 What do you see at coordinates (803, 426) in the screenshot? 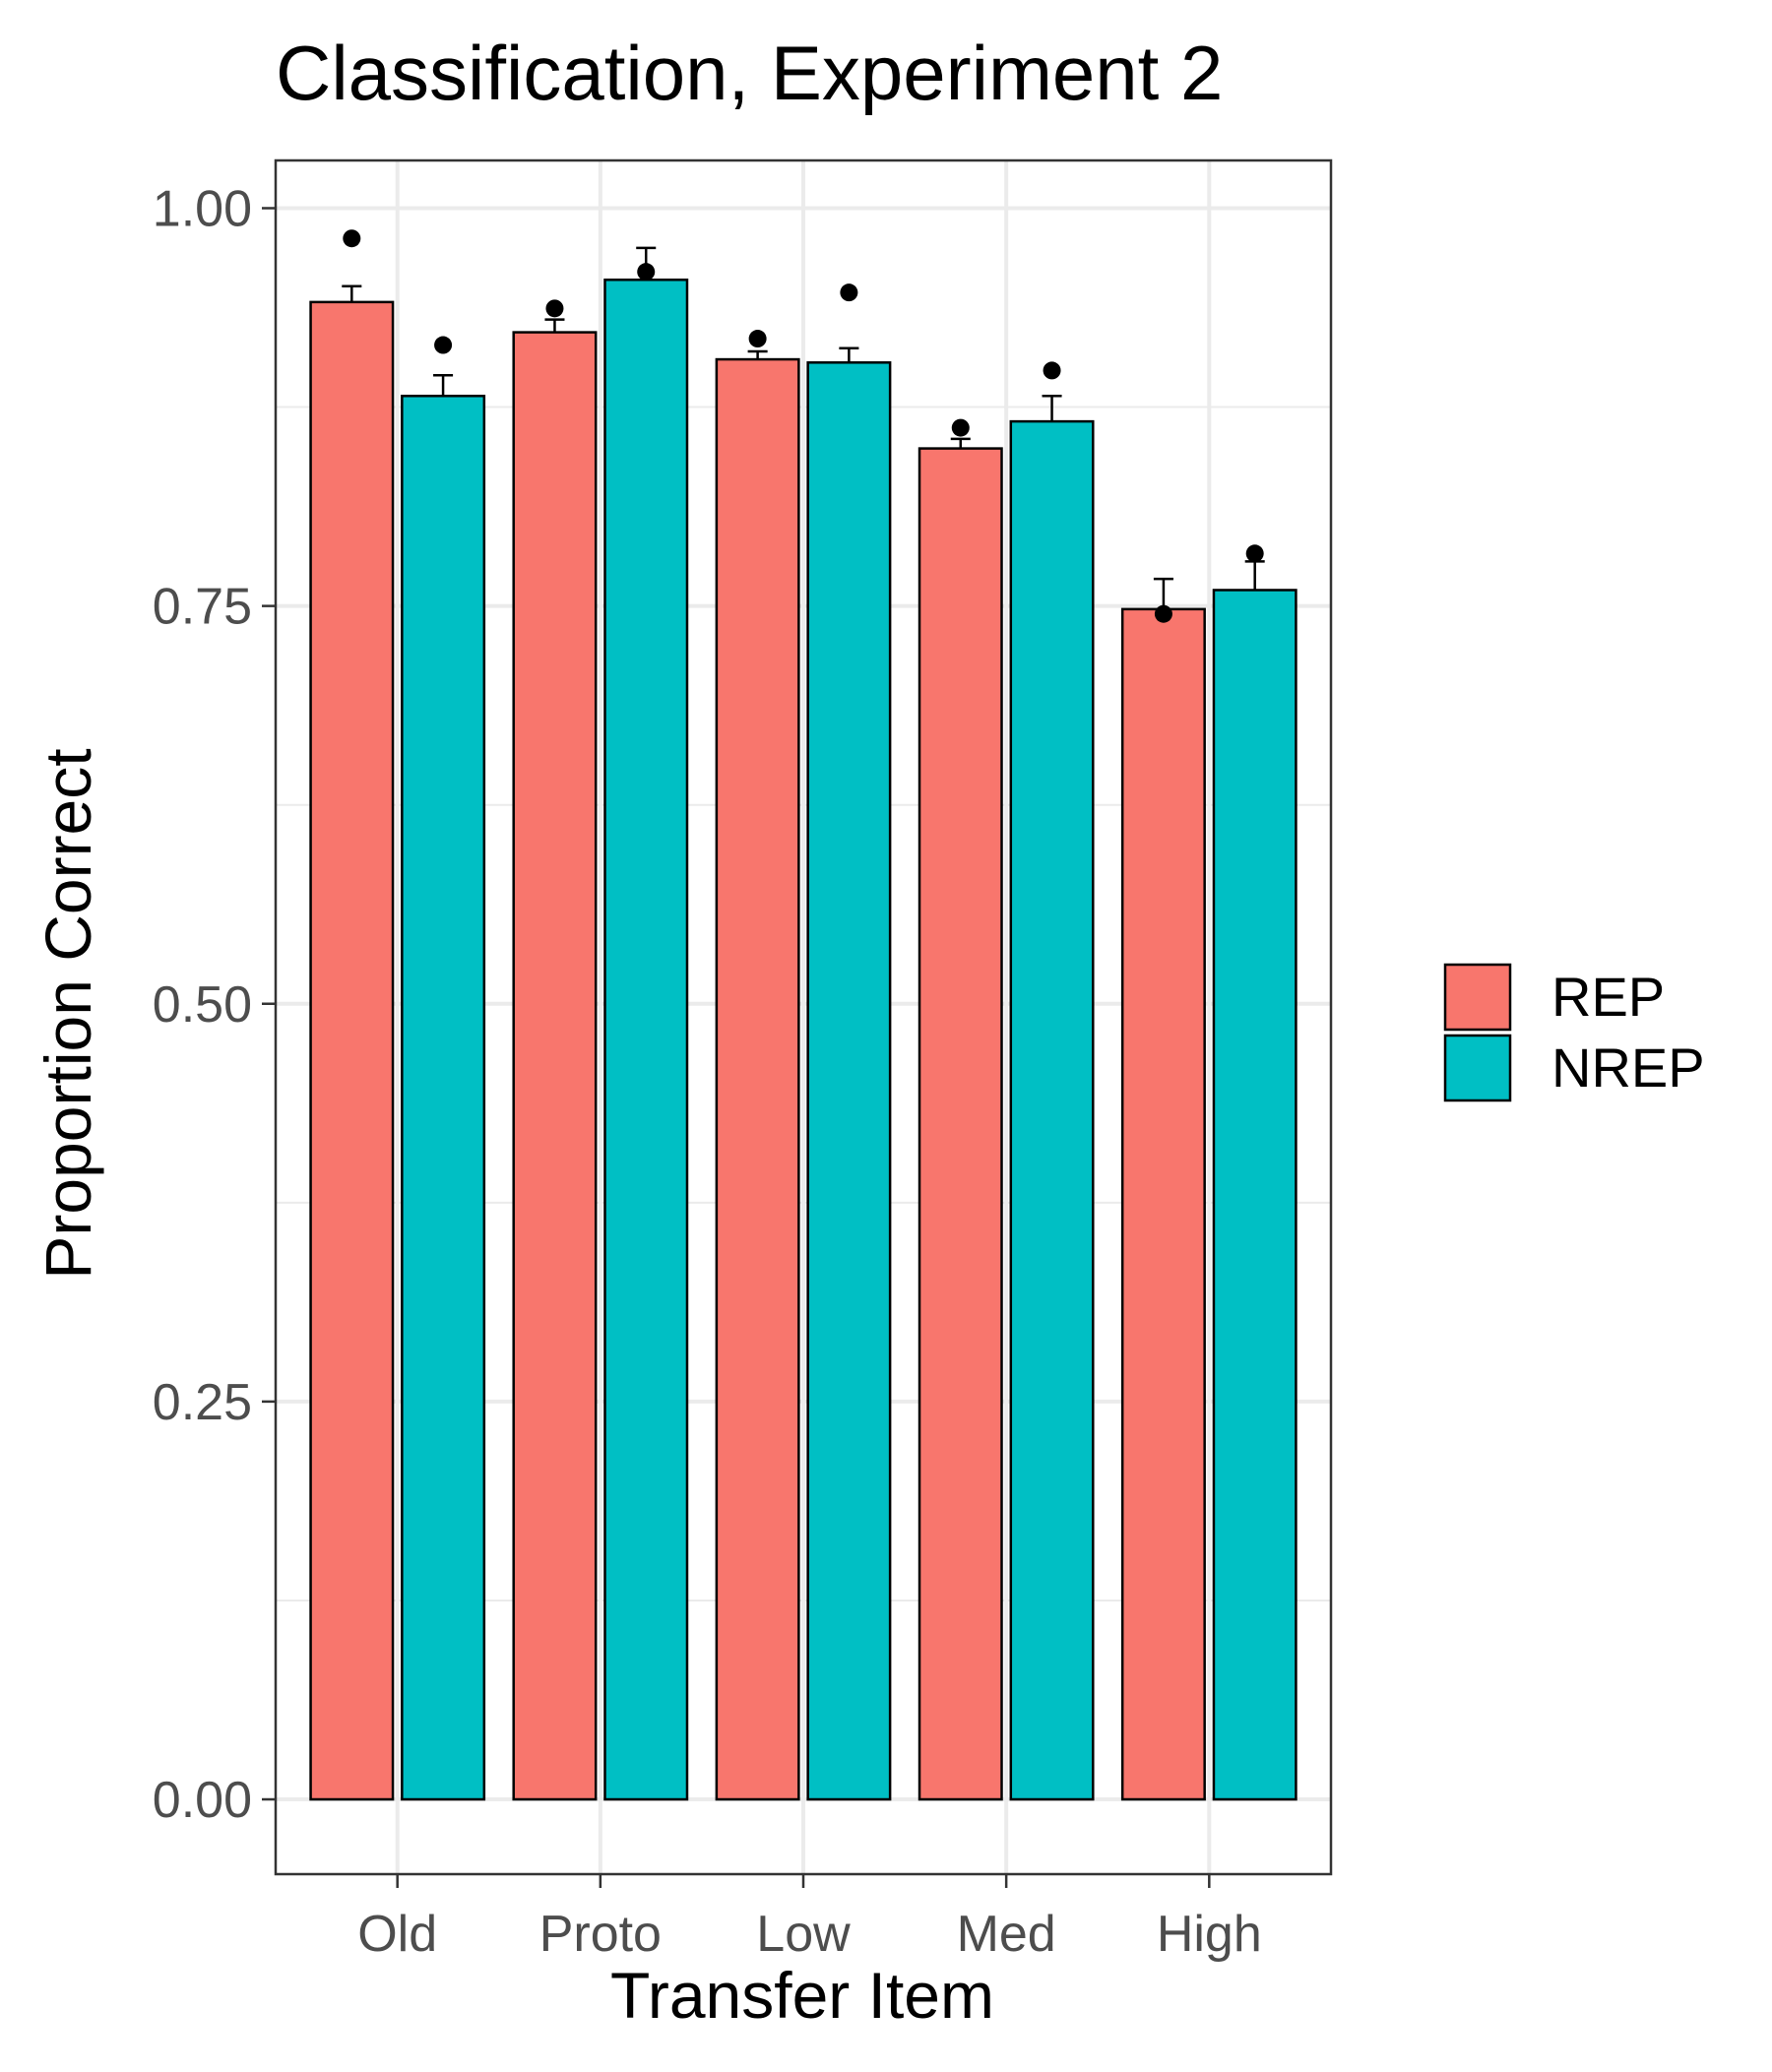
I see `data-points` at bounding box center [803, 426].